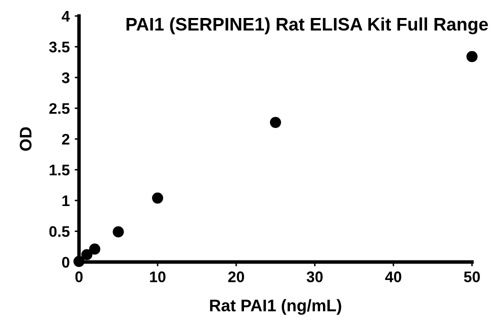 Image resolution: width=500 pixels, height=321 pixels. What do you see at coordinates (307, 25) in the screenshot?
I see `chart-title: PAI1 (SERPINE1) Rat ELISA Kit Full Range` at bounding box center [307, 25].